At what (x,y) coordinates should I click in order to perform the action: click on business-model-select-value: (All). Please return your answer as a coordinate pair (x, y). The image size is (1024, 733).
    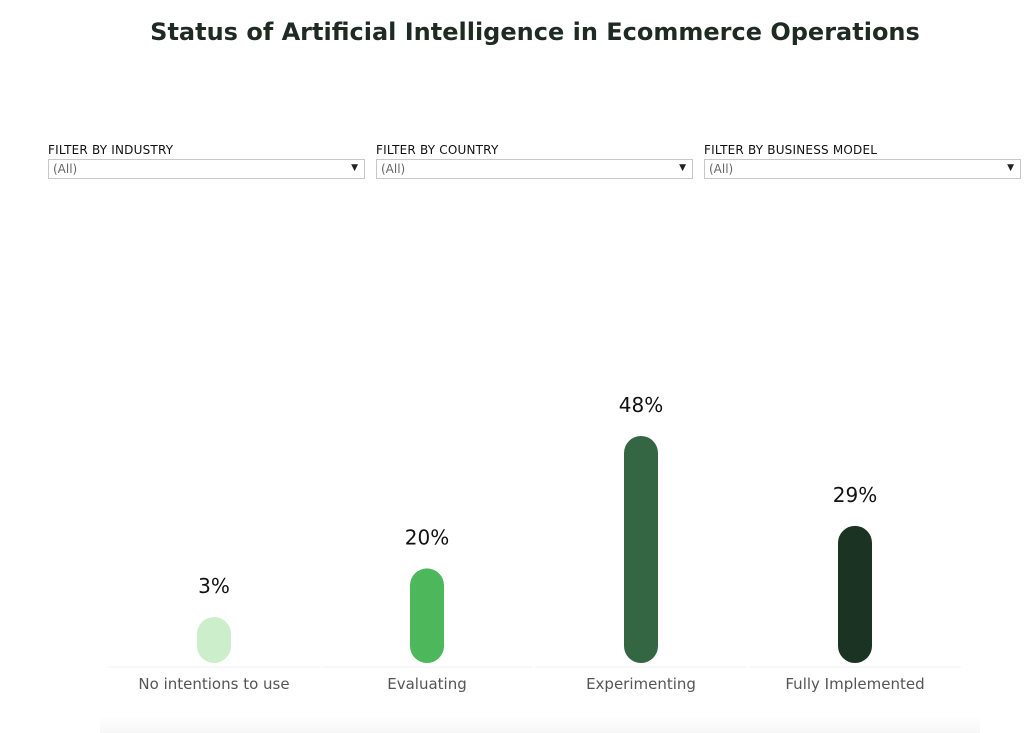
    Looking at the image, I should click on (721, 169).